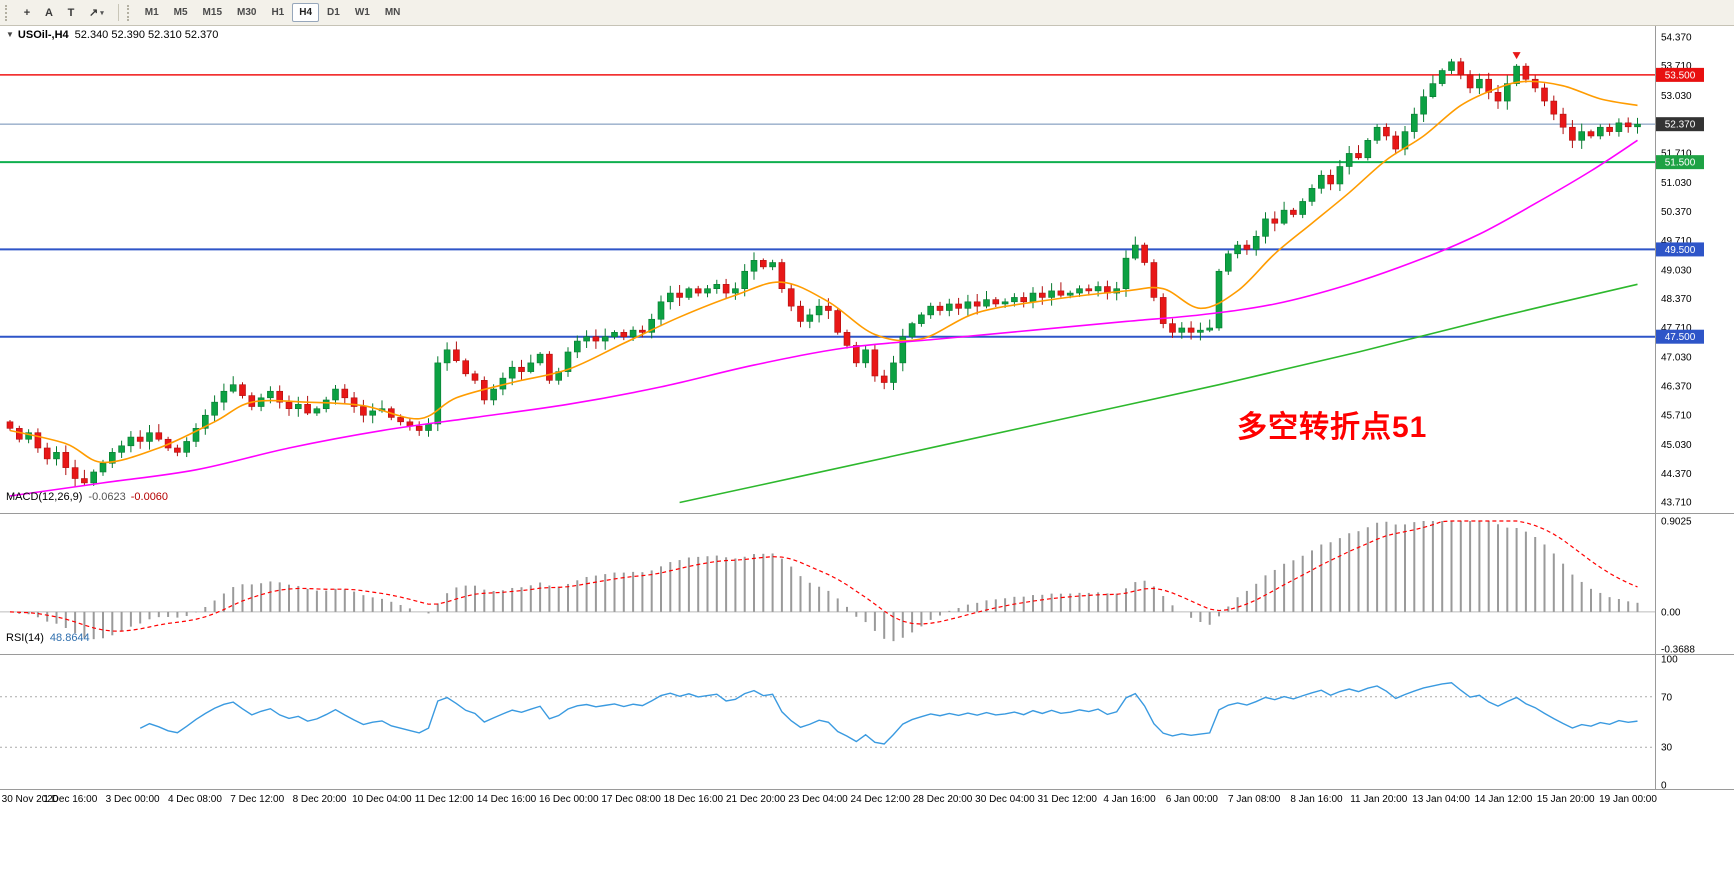 The image size is (1734, 894). I want to click on text-label-button: T, so click(71, 13).